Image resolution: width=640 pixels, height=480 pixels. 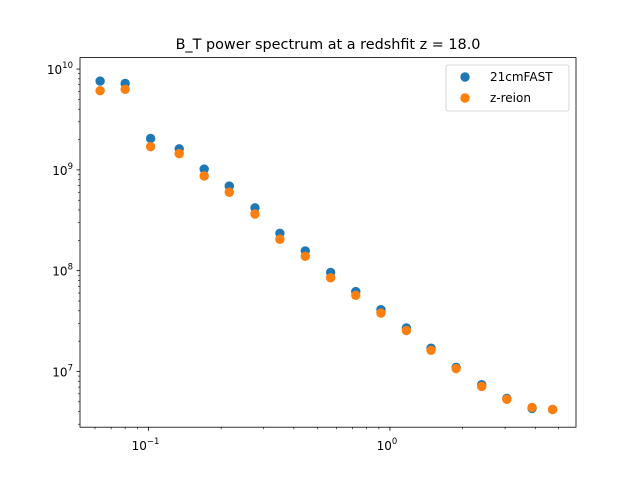 I want to click on y-axis: 10⁷ 10⁸ 10⁹ 10¹⁰, so click(x=63, y=243).